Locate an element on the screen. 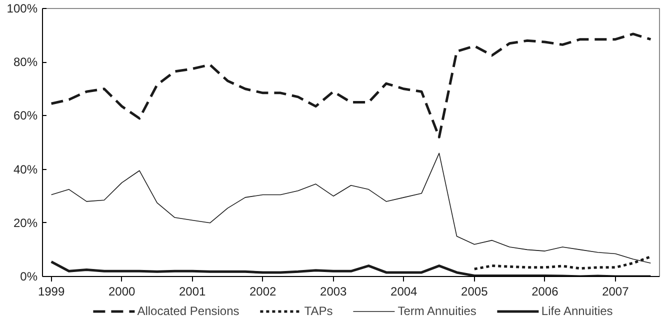  x-tick-label: 2002 is located at coordinates (263, 291).